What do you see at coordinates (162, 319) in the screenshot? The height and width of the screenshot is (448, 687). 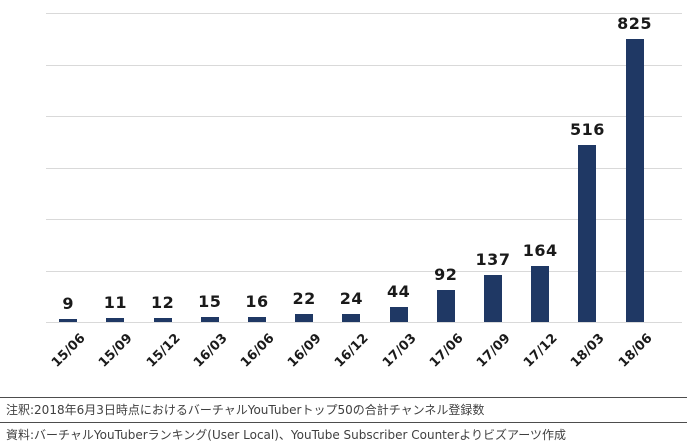 I see `bar-15/12` at bounding box center [162, 319].